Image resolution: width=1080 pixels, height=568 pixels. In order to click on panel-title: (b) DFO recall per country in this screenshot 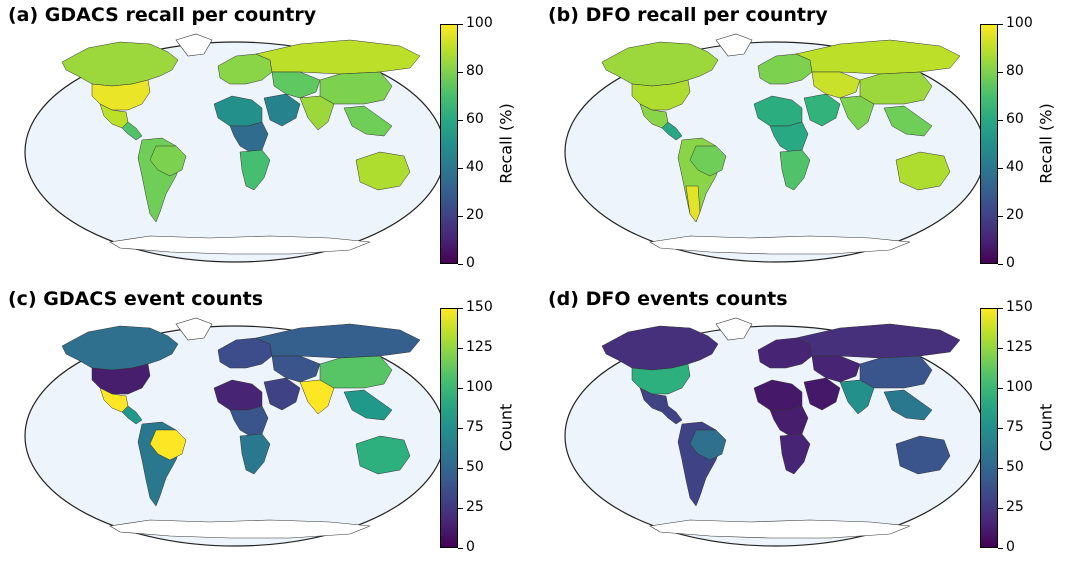, I will do `click(688, 15)`.